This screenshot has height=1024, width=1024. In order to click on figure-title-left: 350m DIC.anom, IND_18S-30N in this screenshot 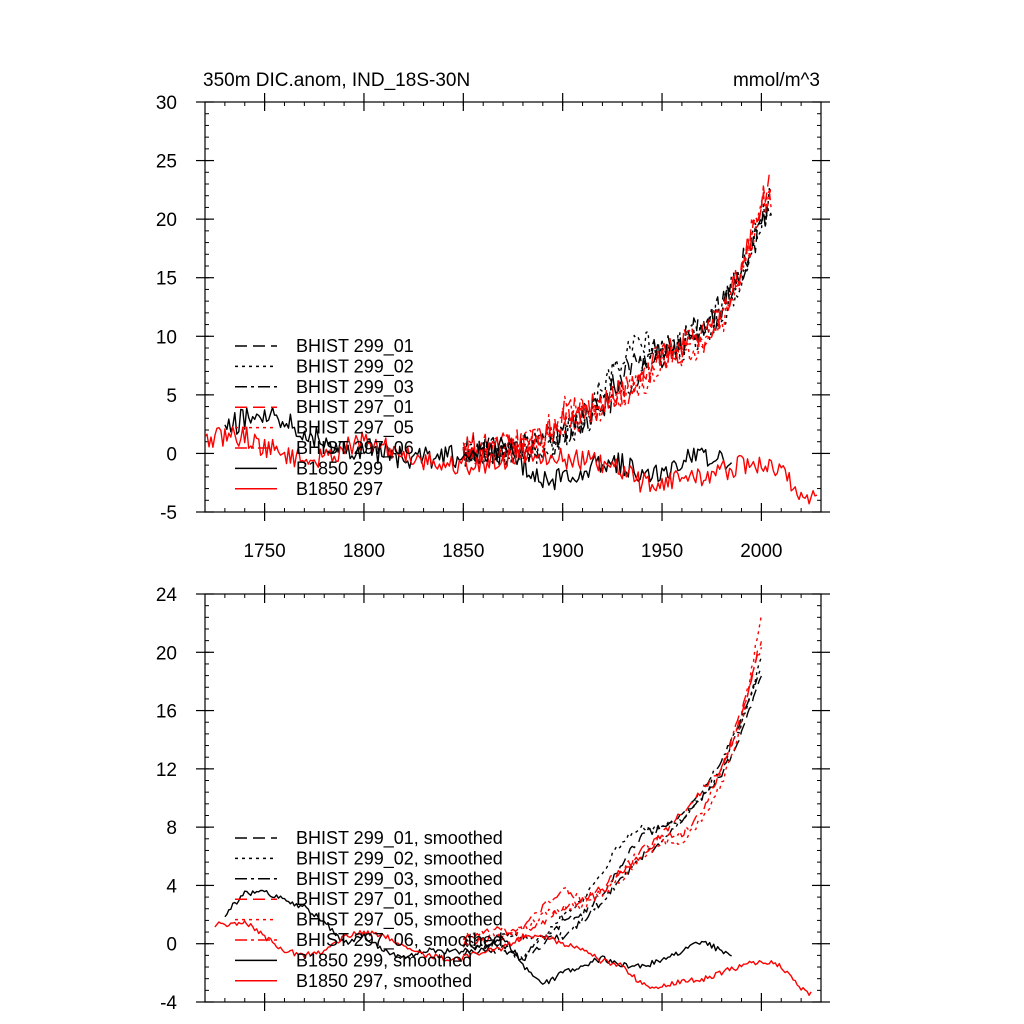, I will do `click(336, 80)`.